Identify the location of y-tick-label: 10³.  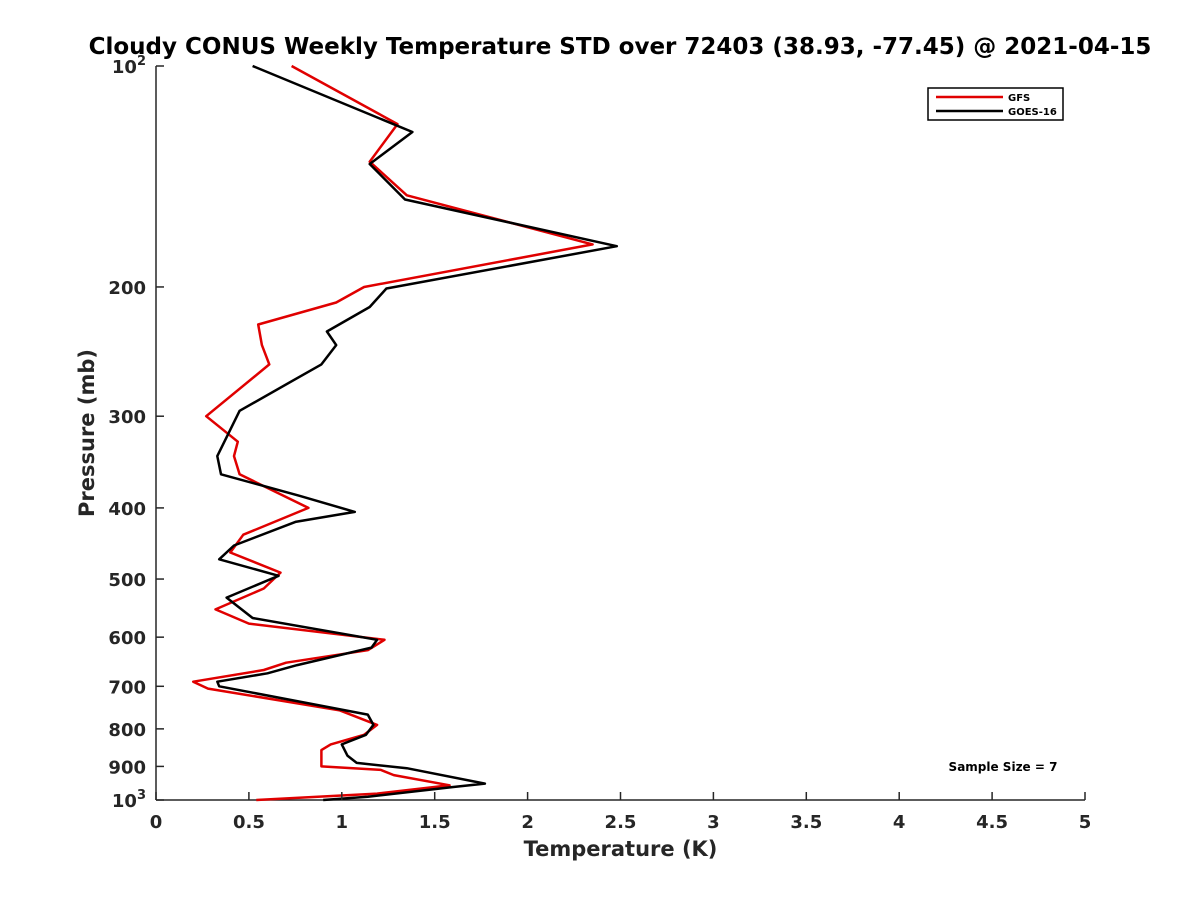
(129, 800).